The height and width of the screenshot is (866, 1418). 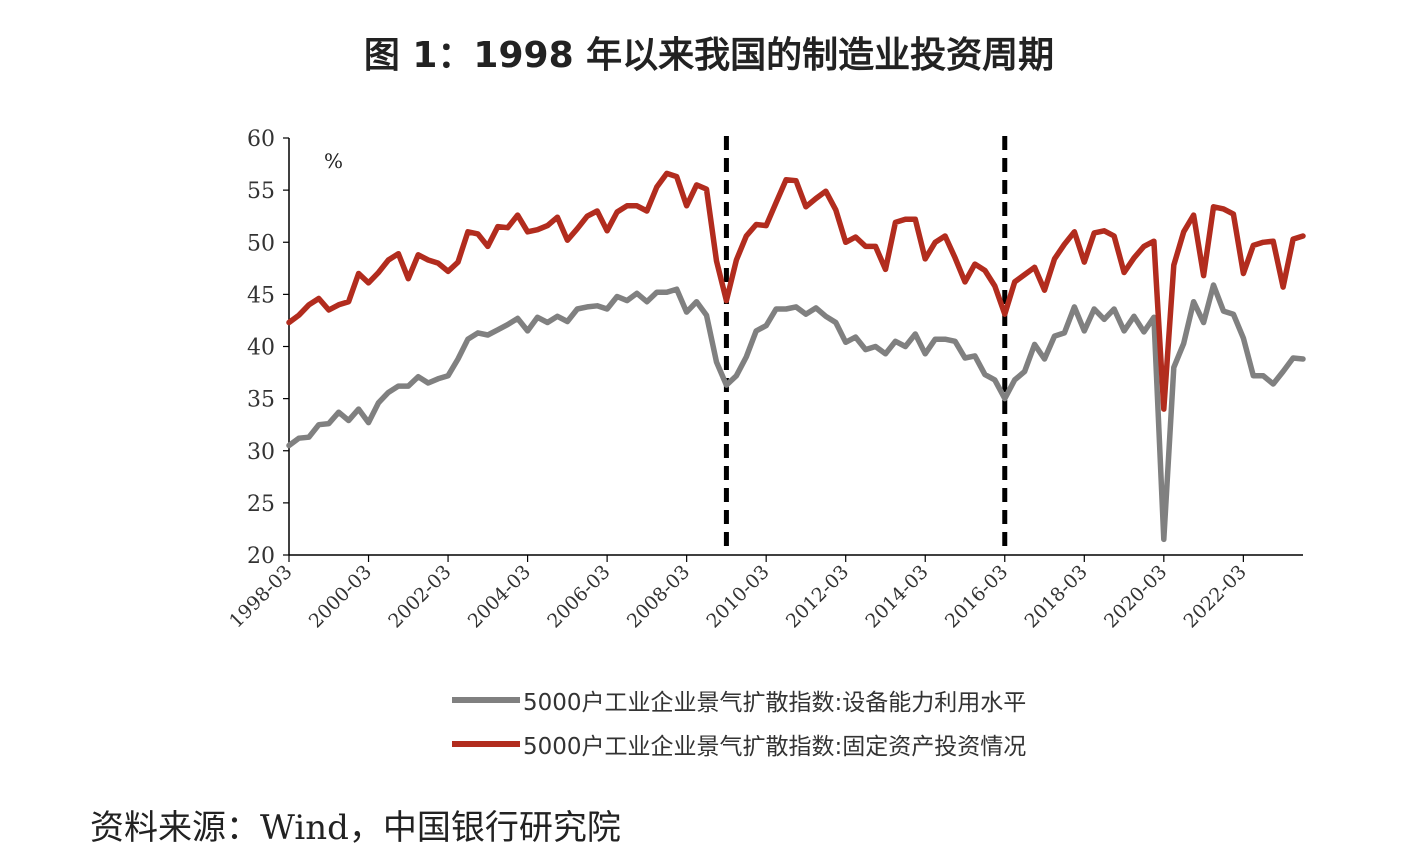 I want to click on chart-title: 图 1：1998 年以来我国的制造业投资周期, so click(x=709, y=55).